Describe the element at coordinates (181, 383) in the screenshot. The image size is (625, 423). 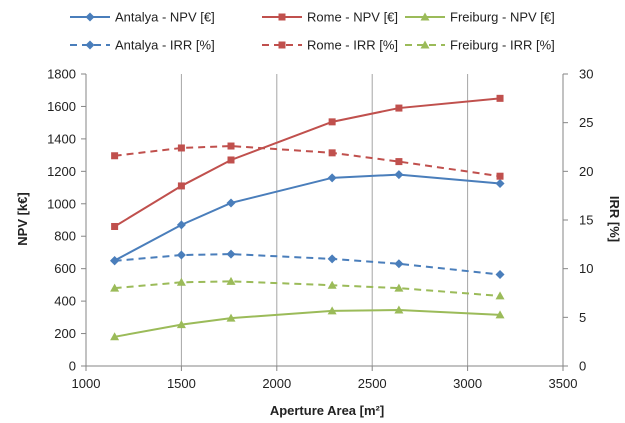
I see `x-tick-label: 1500` at that location.